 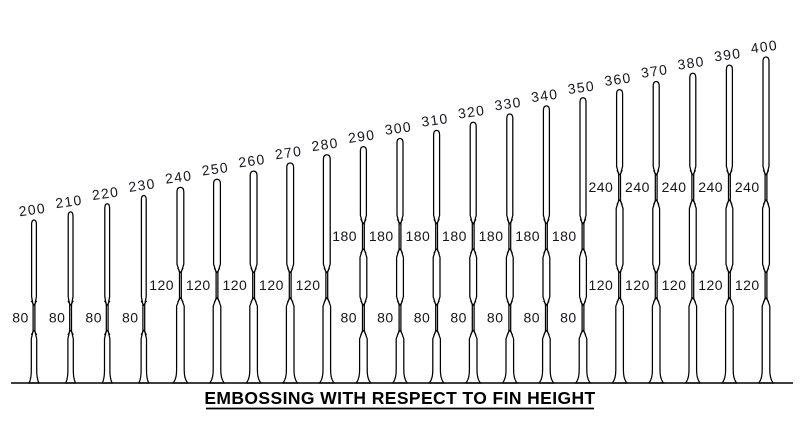 What do you see at coordinates (32, 210) in the screenshot?
I see `fin-height-label: 200` at bounding box center [32, 210].